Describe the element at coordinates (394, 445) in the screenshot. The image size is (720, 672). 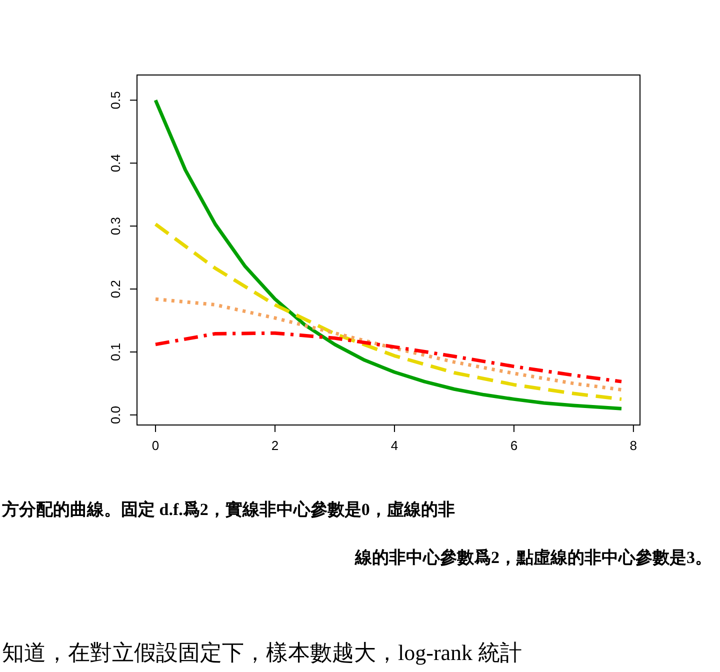
I see `x-tick-label: 4` at that location.